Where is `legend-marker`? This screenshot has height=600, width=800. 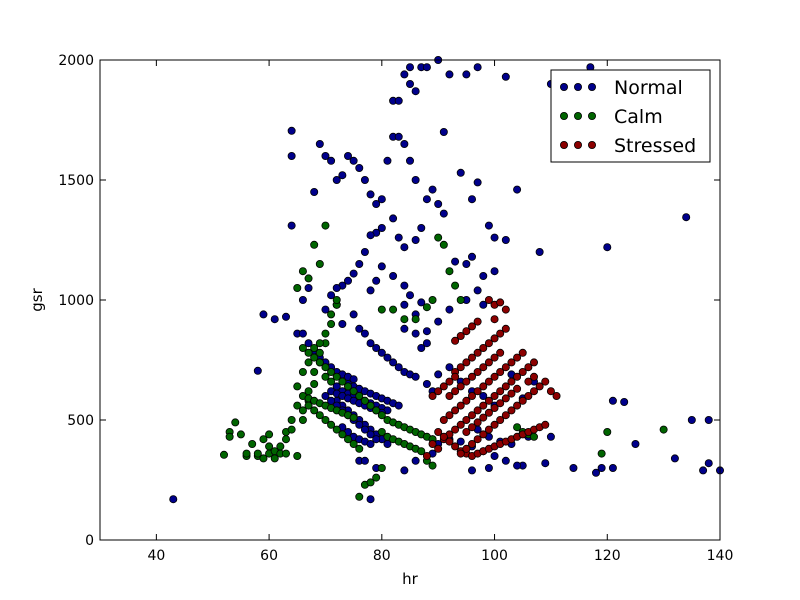
legend-marker is located at coordinates (592, 116).